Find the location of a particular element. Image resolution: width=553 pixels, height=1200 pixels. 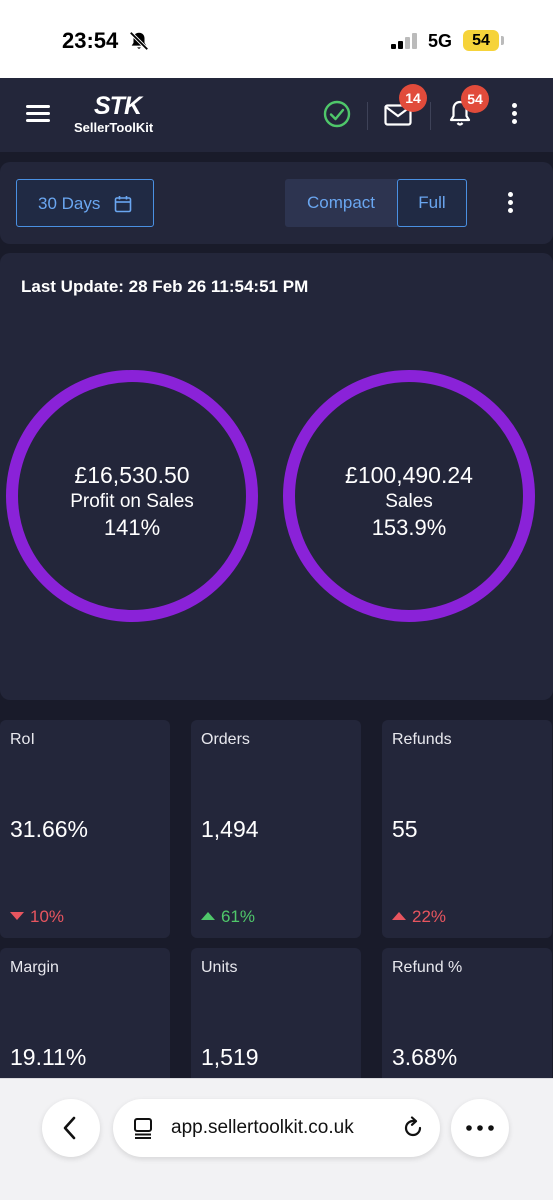

menu-icon is located at coordinates (38, 114).